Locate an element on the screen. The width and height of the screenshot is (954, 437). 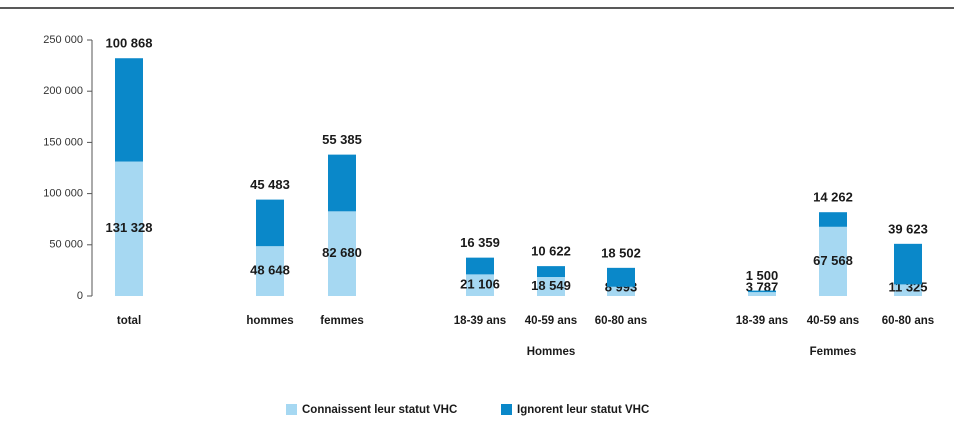
value-label: 14 262 is located at coordinates (833, 197).